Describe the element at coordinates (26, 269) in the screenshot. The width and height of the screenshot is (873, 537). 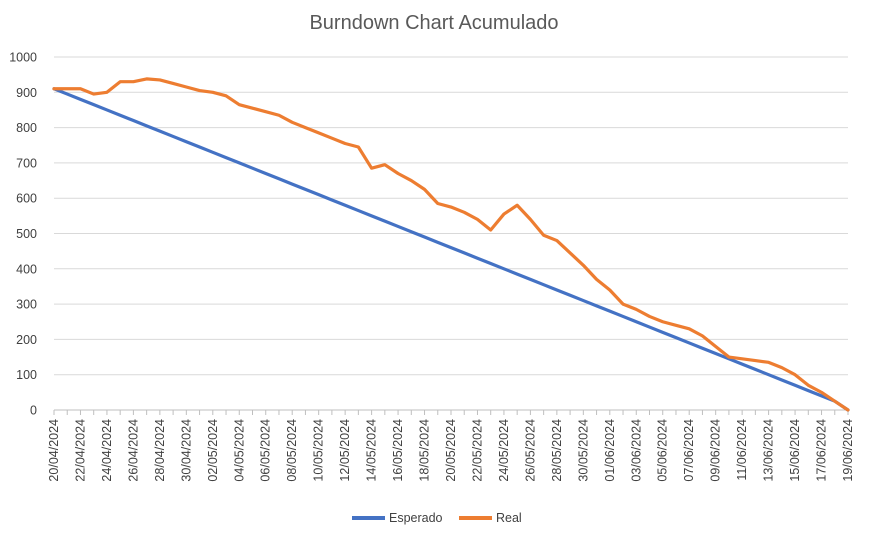
I see `y-tick-label: 400` at that location.